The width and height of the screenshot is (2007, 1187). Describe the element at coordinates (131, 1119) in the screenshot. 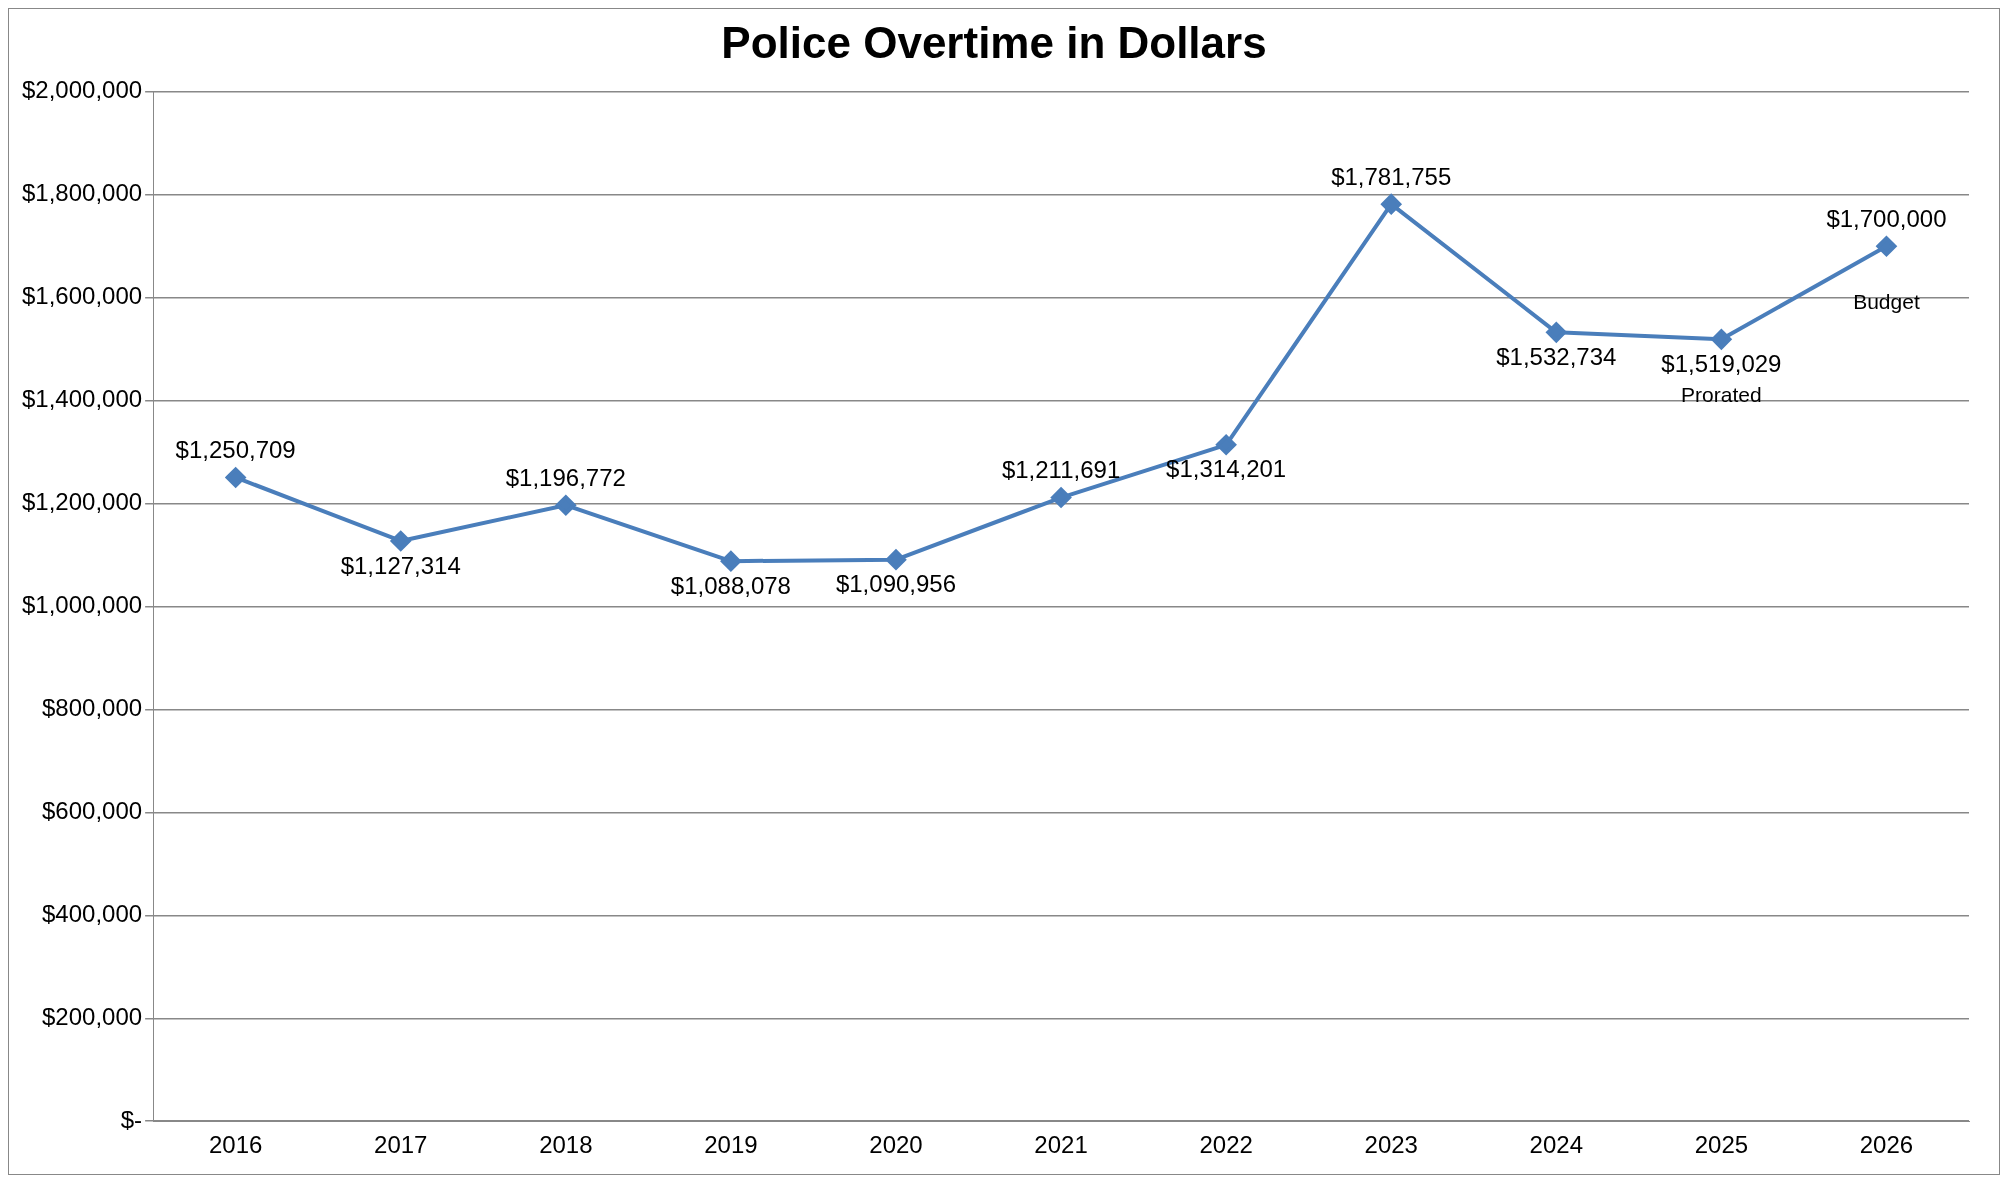

I see `y-tick-label: $-` at that location.